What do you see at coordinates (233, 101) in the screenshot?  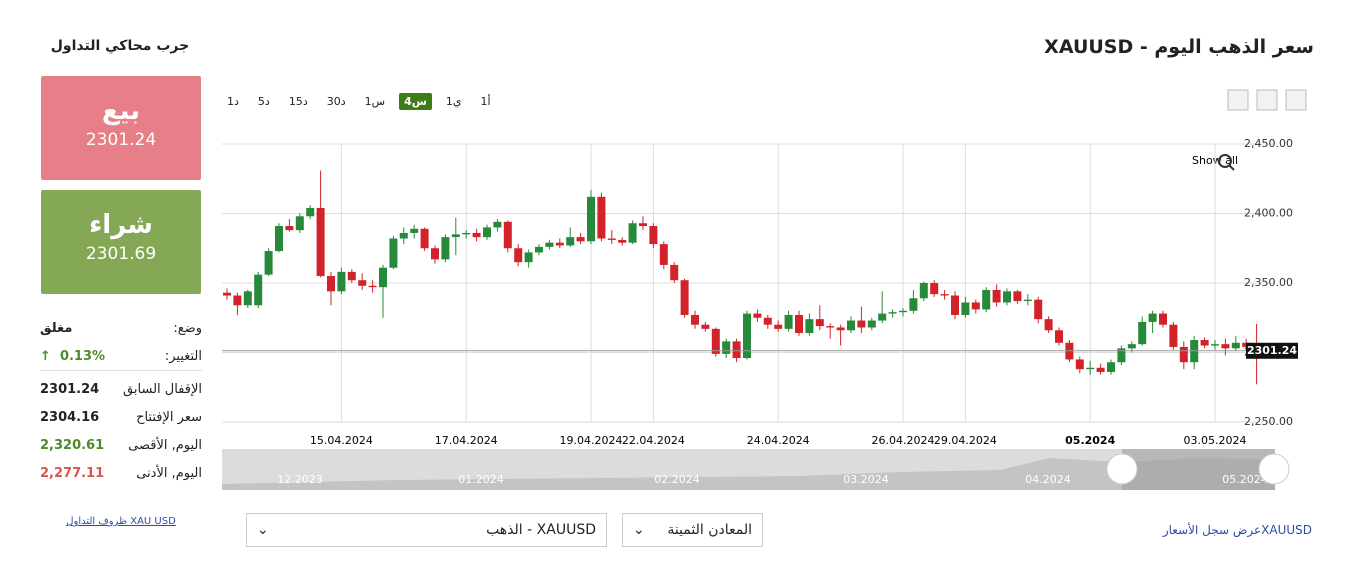 I see `period-button: 1د` at bounding box center [233, 101].